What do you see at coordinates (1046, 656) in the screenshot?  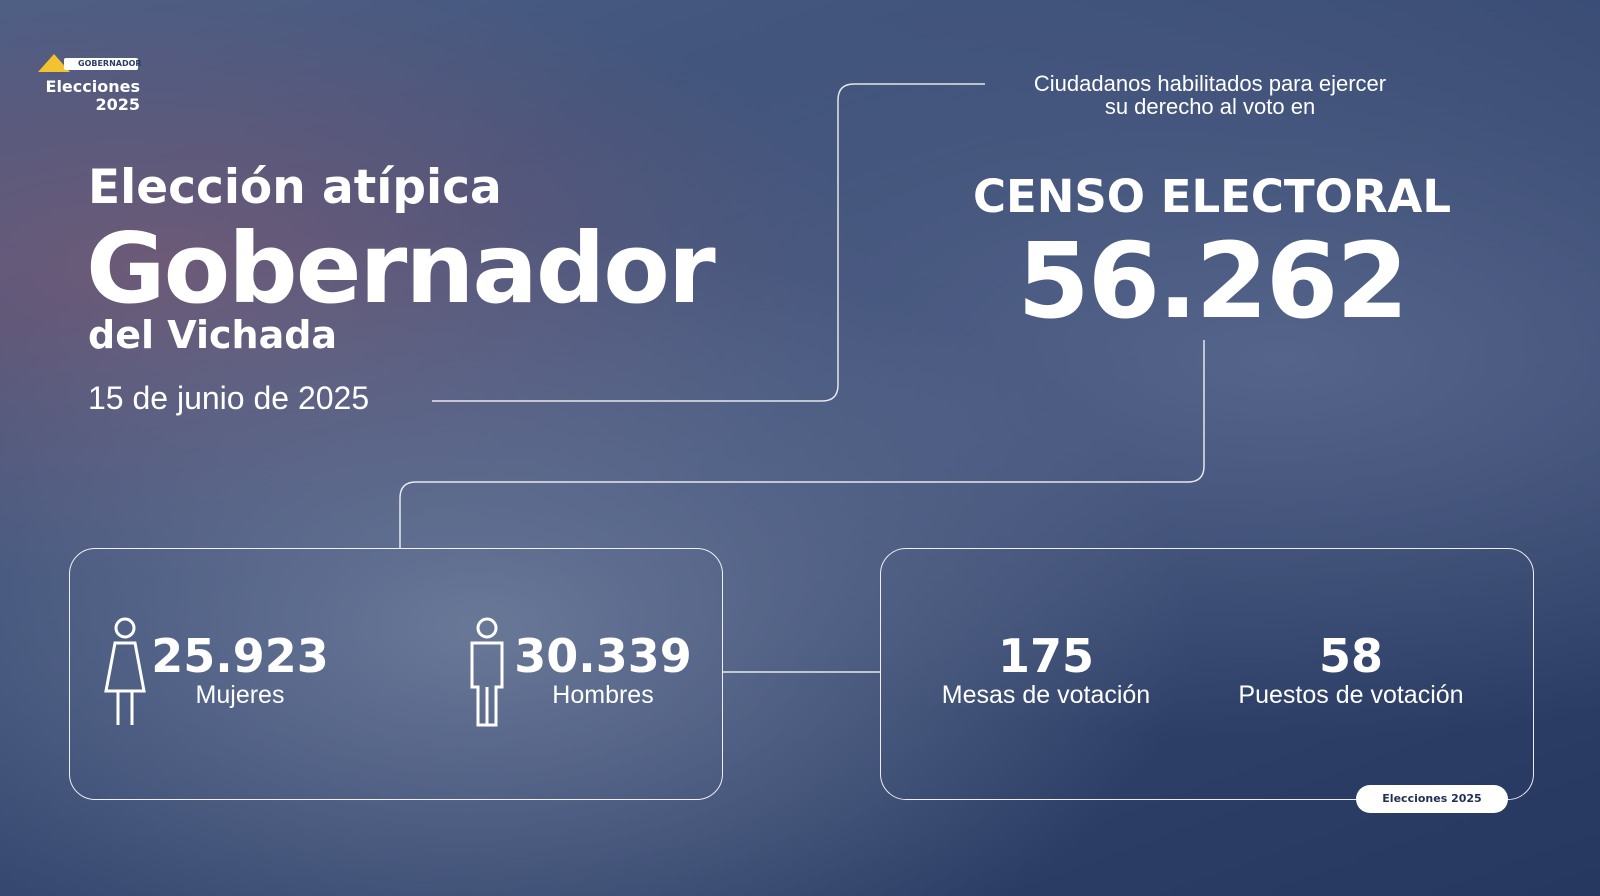 I see `stat-value: 175` at bounding box center [1046, 656].